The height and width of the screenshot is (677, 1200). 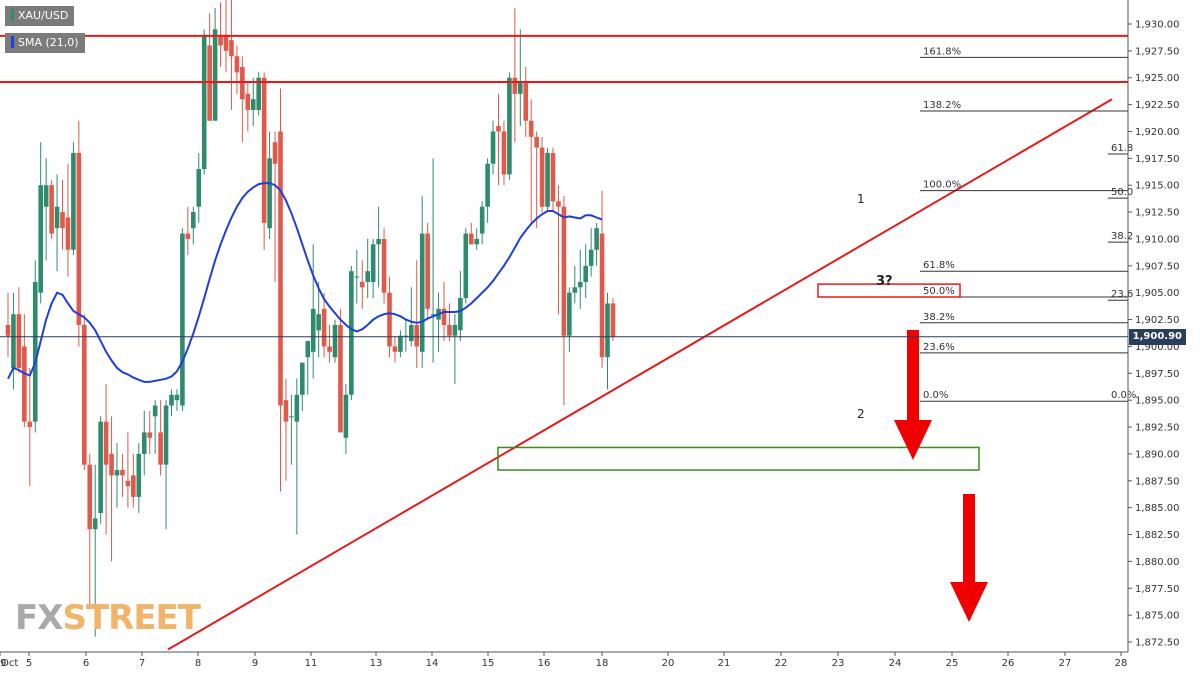 What do you see at coordinates (544, 663) in the screenshot?
I see `x-tick-label: 16` at bounding box center [544, 663].